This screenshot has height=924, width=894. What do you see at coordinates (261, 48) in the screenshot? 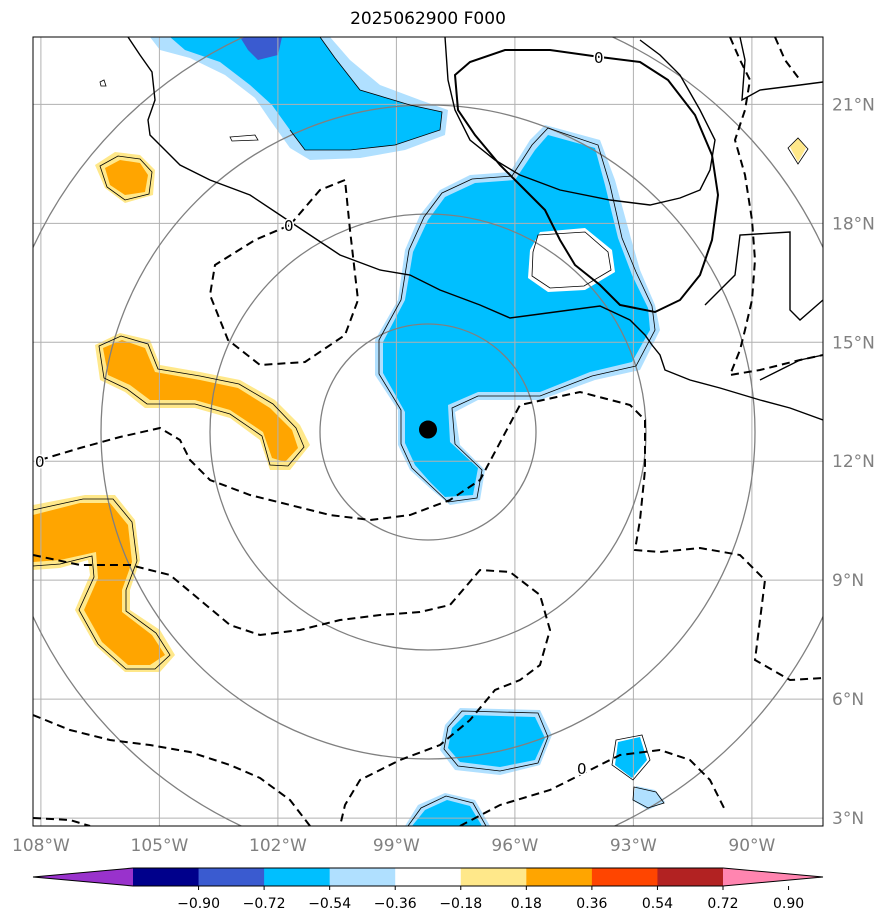
I see `strong-negative-spot` at bounding box center [261, 48].